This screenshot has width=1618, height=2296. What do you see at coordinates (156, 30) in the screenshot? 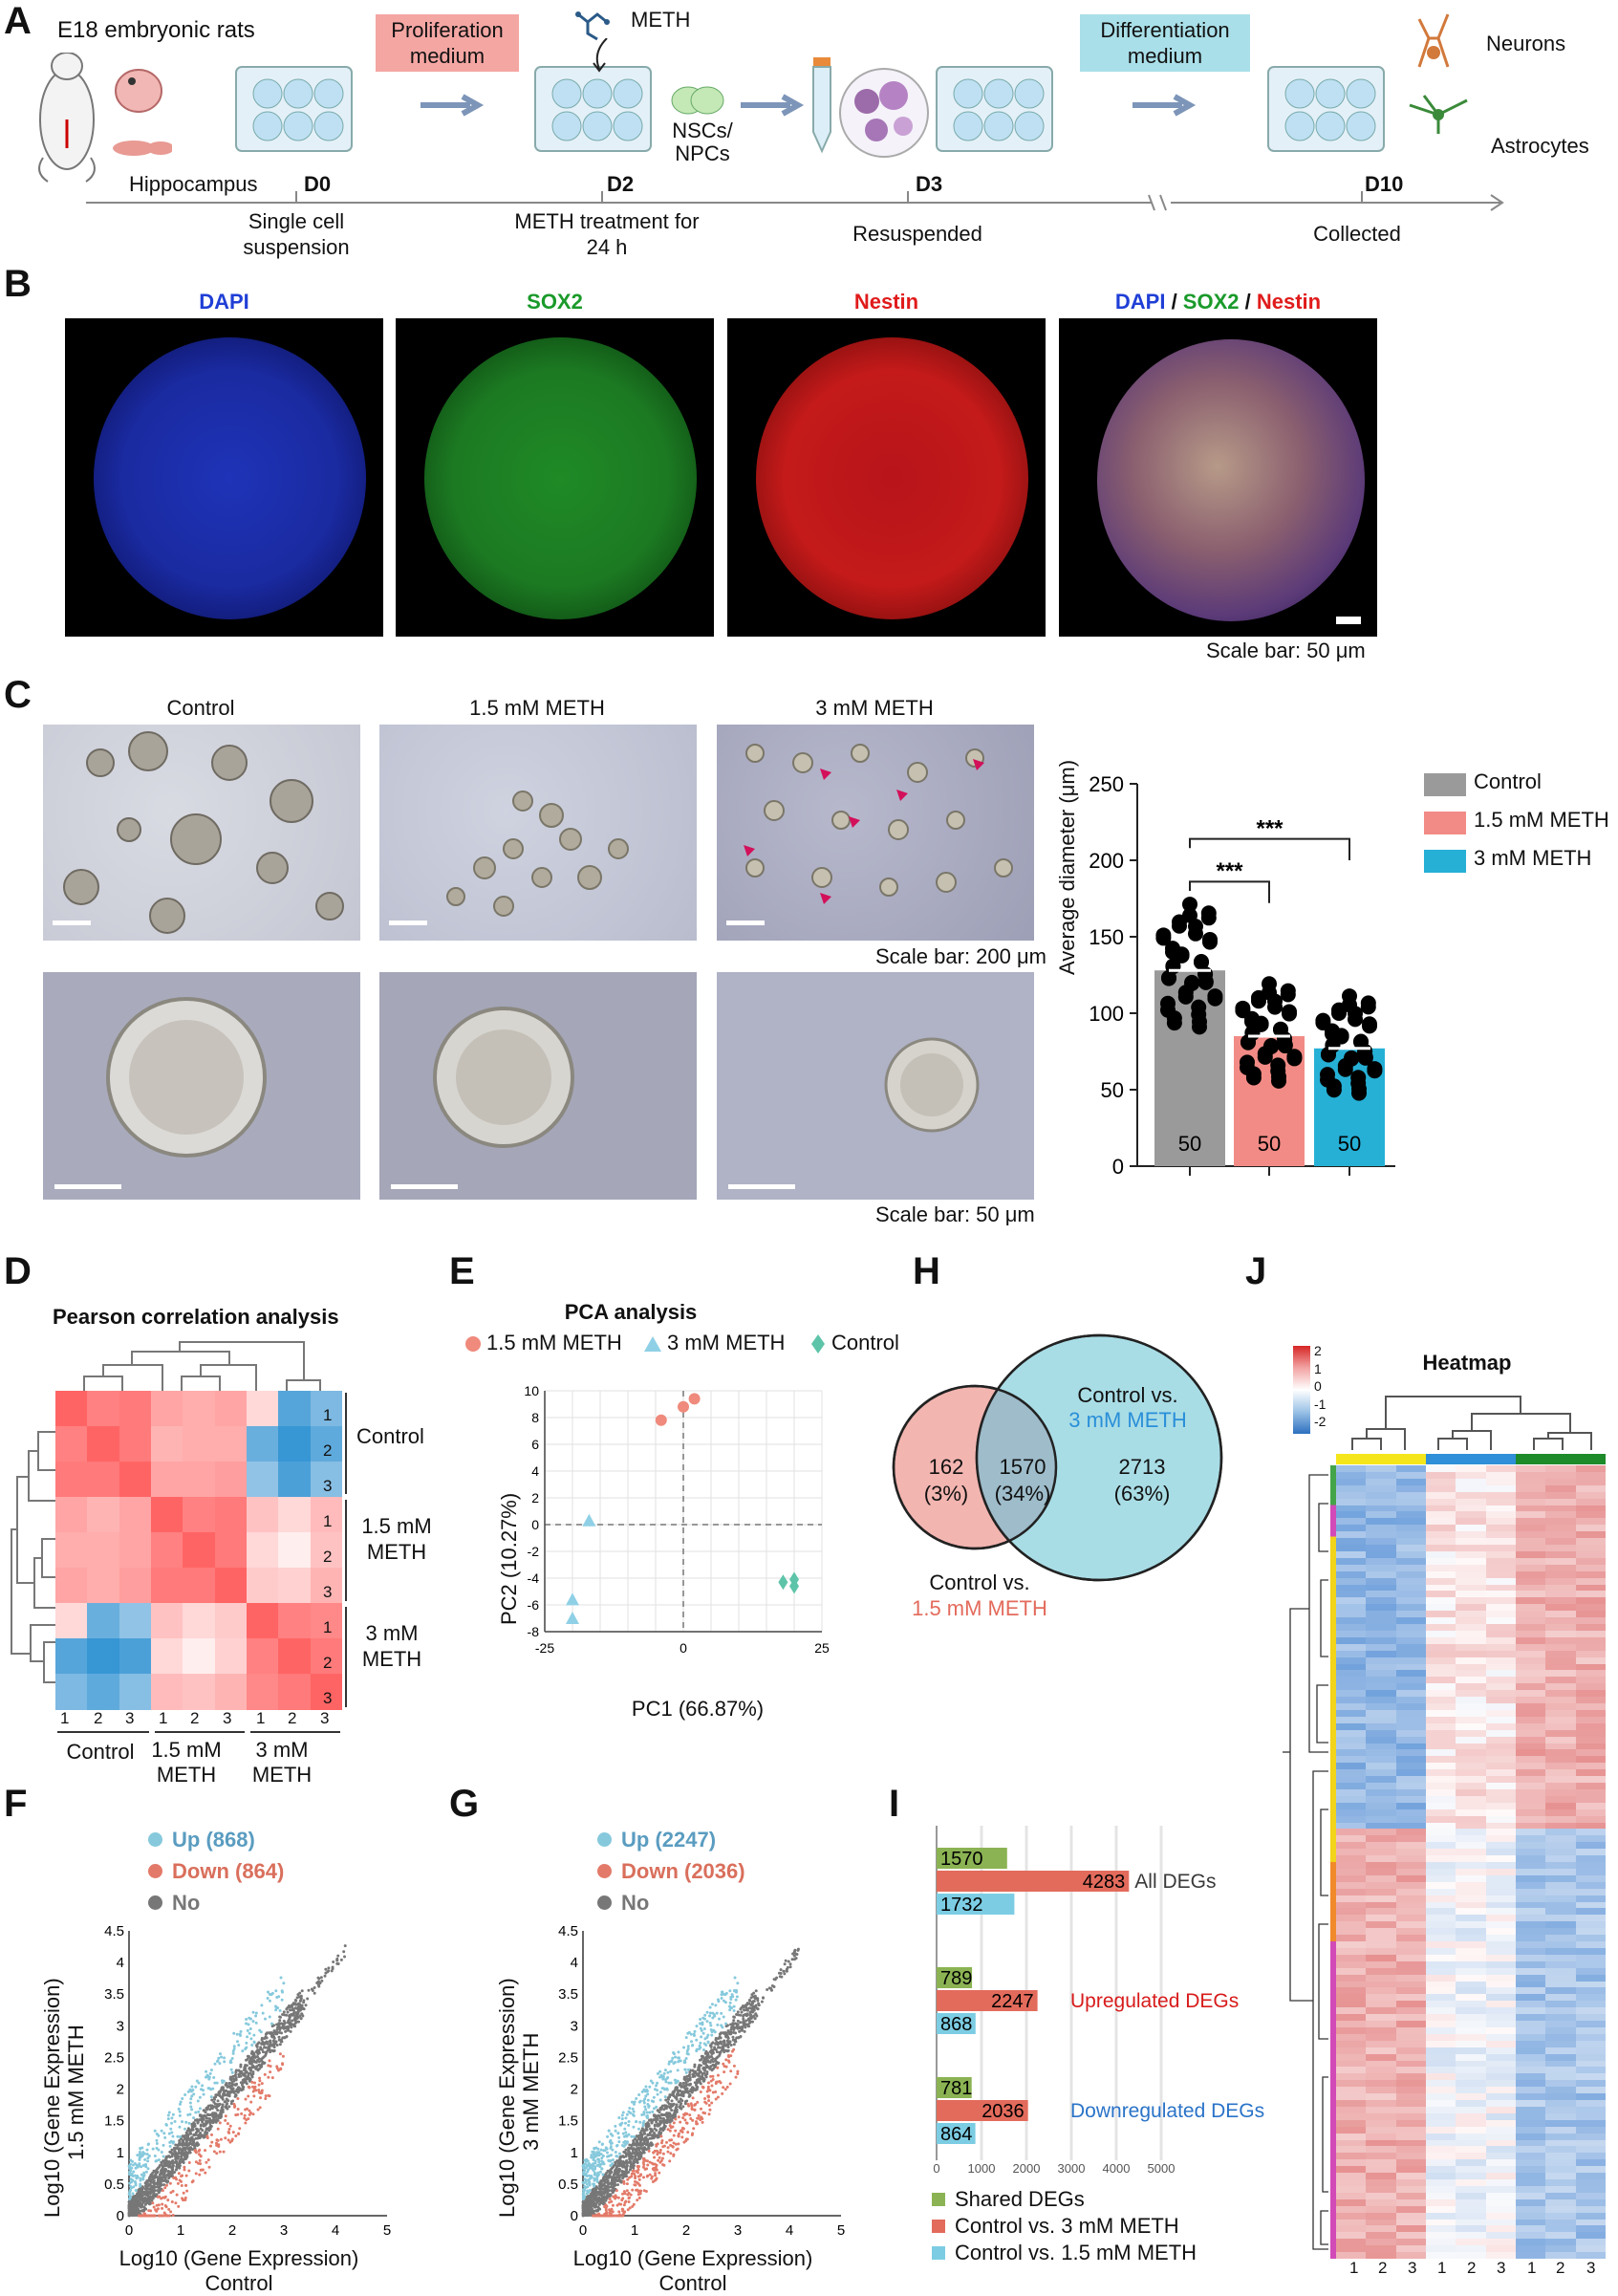
I see `source-label: E18 embryonic rats` at bounding box center [156, 30].